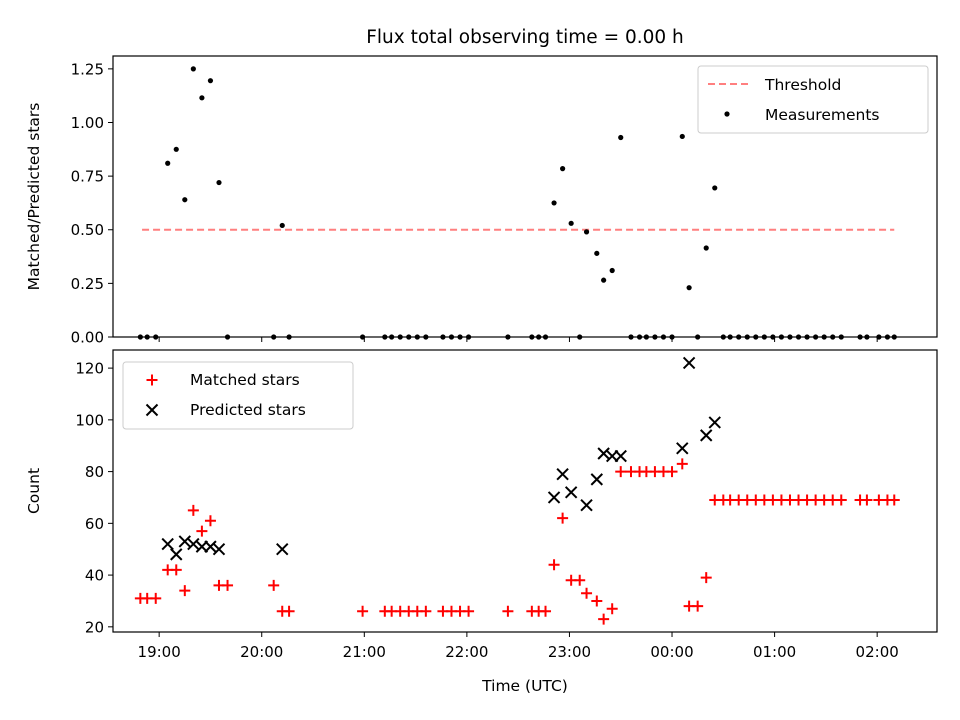 This screenshot has height=720, width=960. What do you see at coordinates (87, 123) in the screenshot?
I see `y-tick-label: 1.00` at bounding box center [87, 123].